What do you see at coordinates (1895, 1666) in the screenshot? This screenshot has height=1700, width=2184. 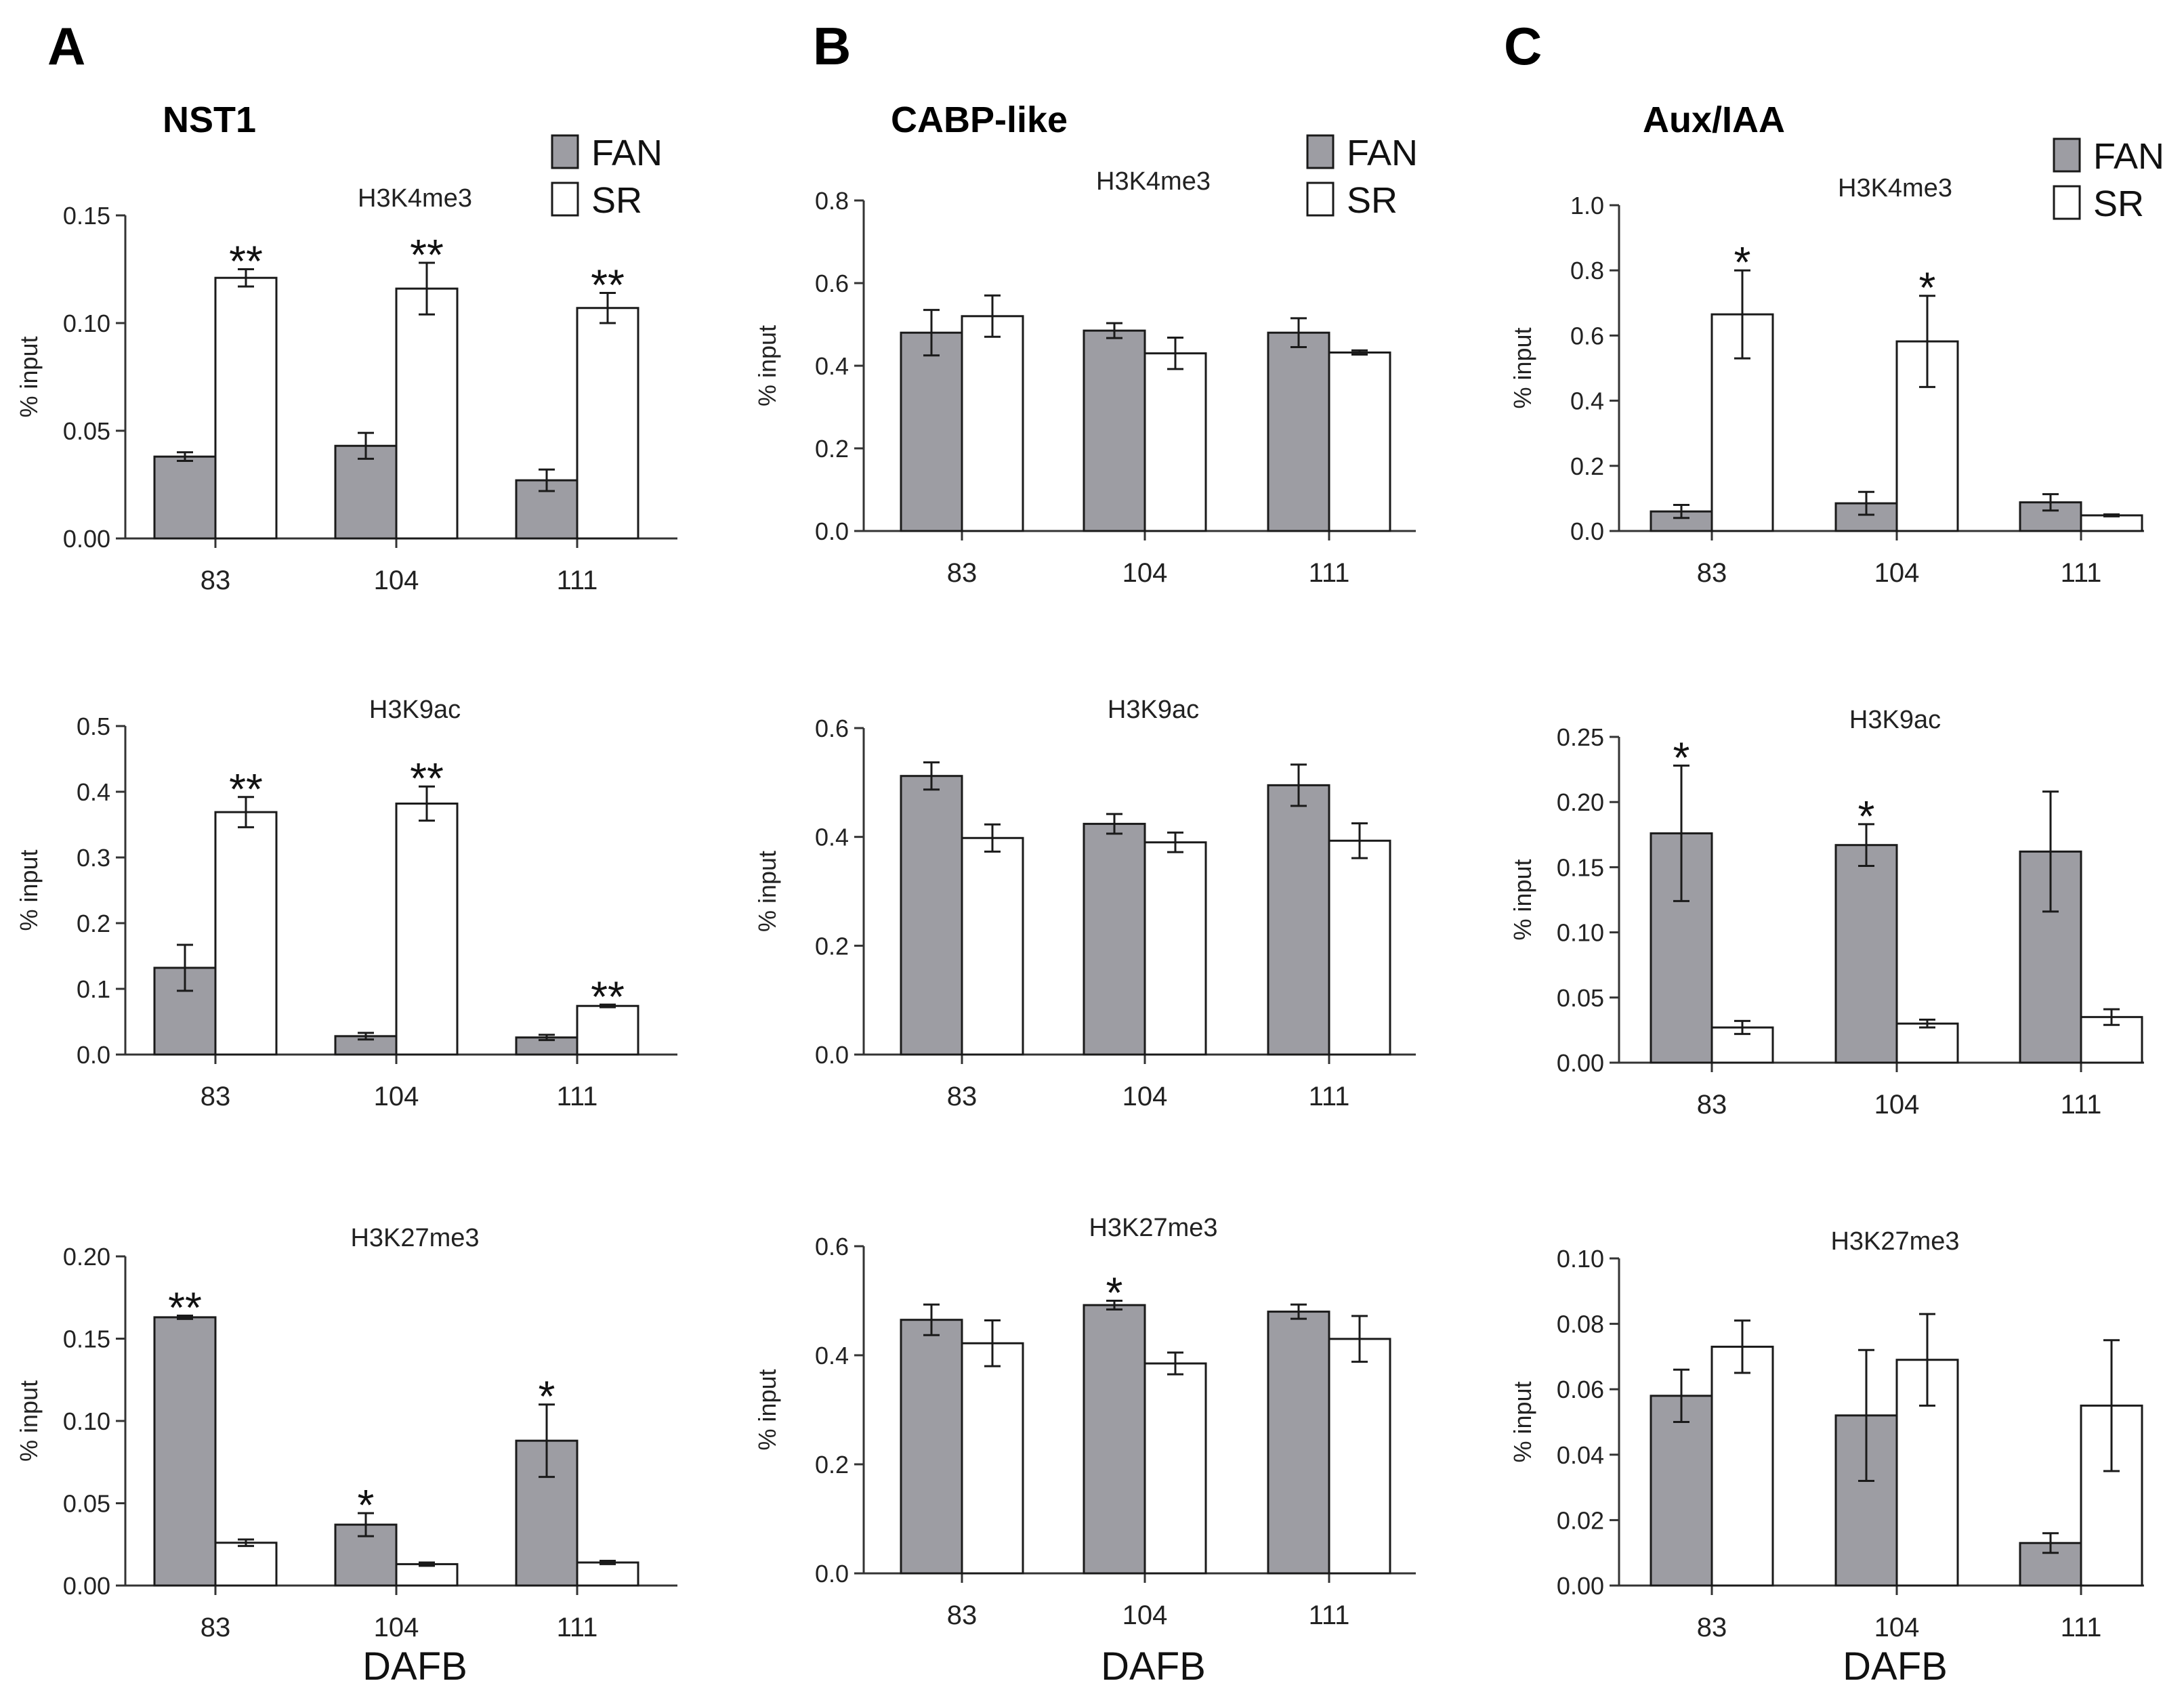 I see `x-axis-label-dafb: DAFB` at bounding box center [1895, 1666].